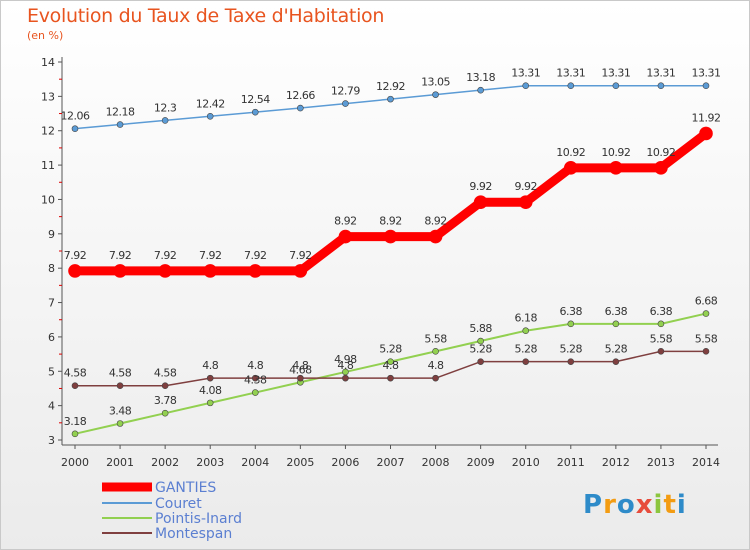 The height and width of the screenshot is (550, 750). What do you see at coordinates (345, 462) in the screenshot?
I see `x-tick-label: 2006` at bounding box center [345, 462].